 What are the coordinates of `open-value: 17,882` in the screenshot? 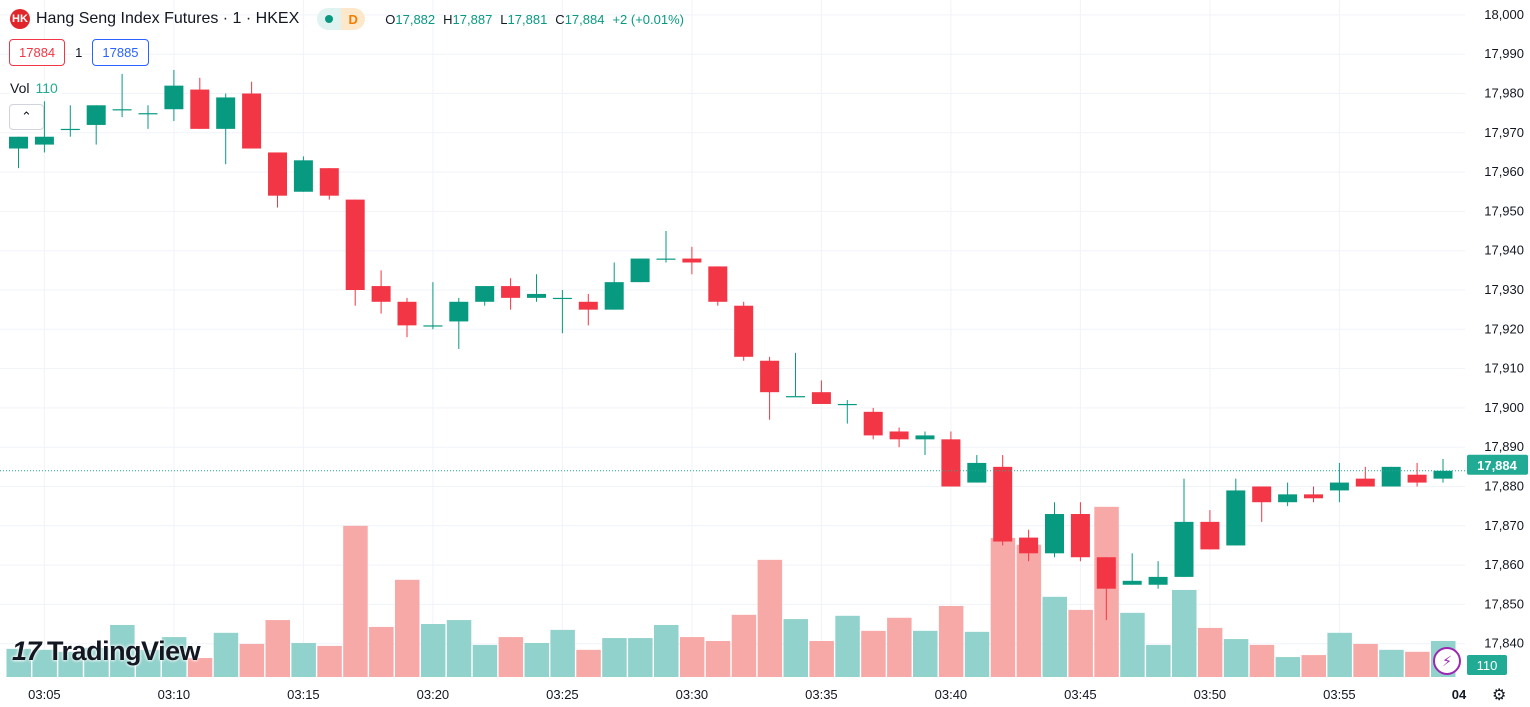 It's located at (415, 19).